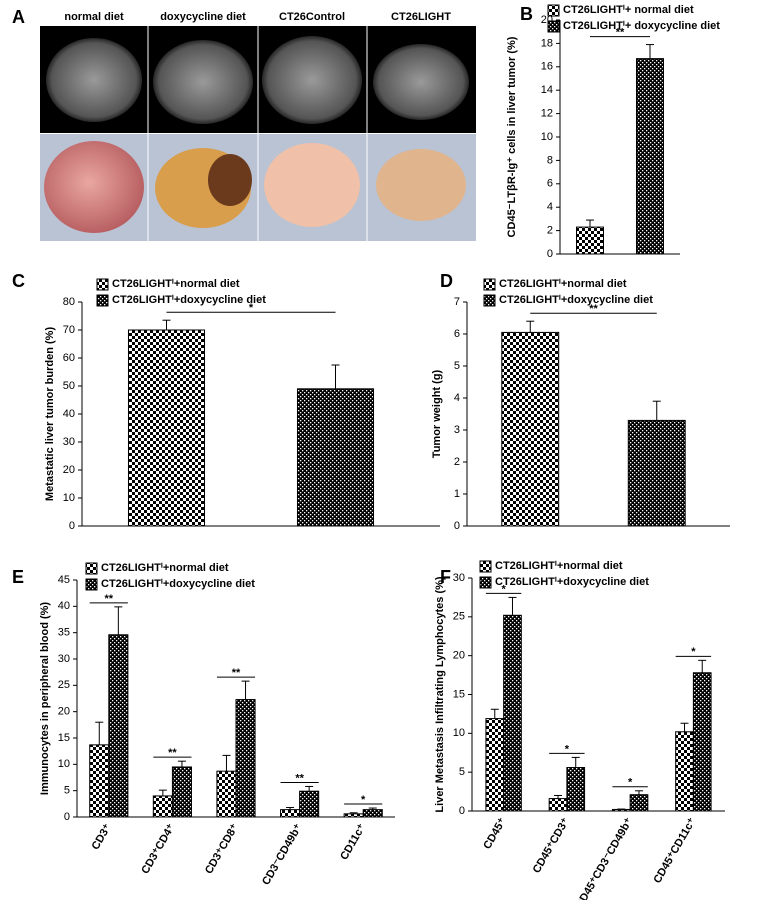  I want to click on legend-label: CT26LIGHTⁱ+ doxycycline diet, so click(641, 25).